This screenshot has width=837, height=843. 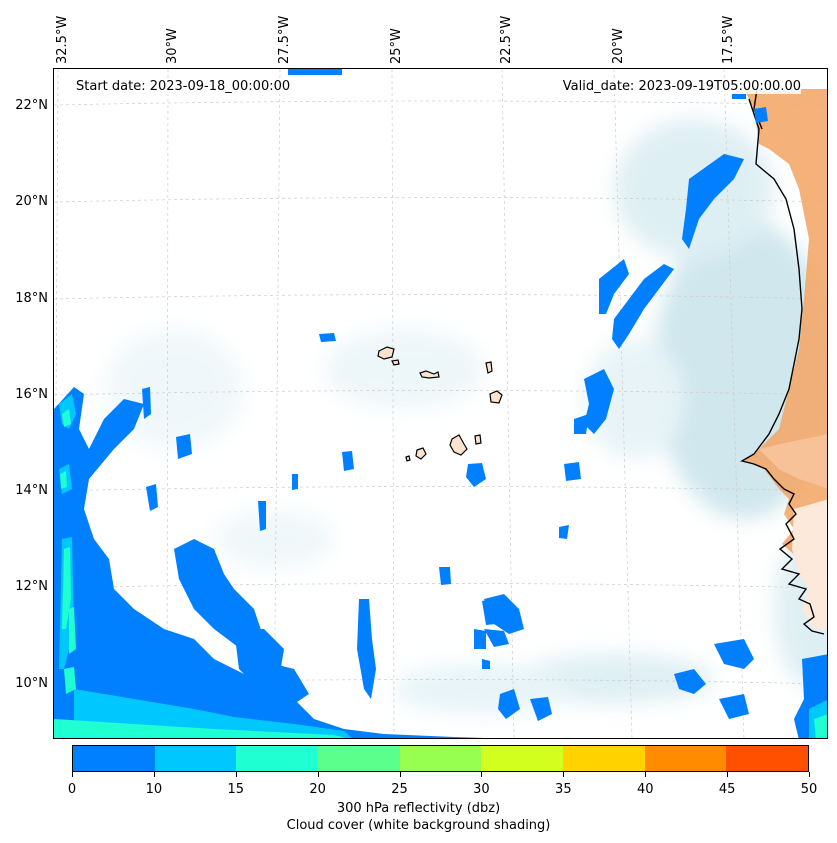 What do you see at coordinates (31, 394) in the screenshot?
I see `lat-label-16n: 16°N` at bounding box center [31, 394].